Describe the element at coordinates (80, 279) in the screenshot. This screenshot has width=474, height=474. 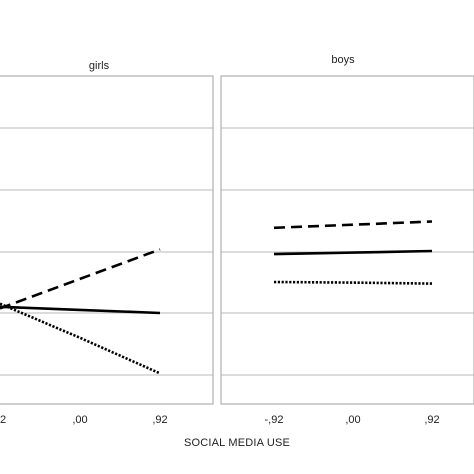
I see `series-line-girls-dashed` at that location.